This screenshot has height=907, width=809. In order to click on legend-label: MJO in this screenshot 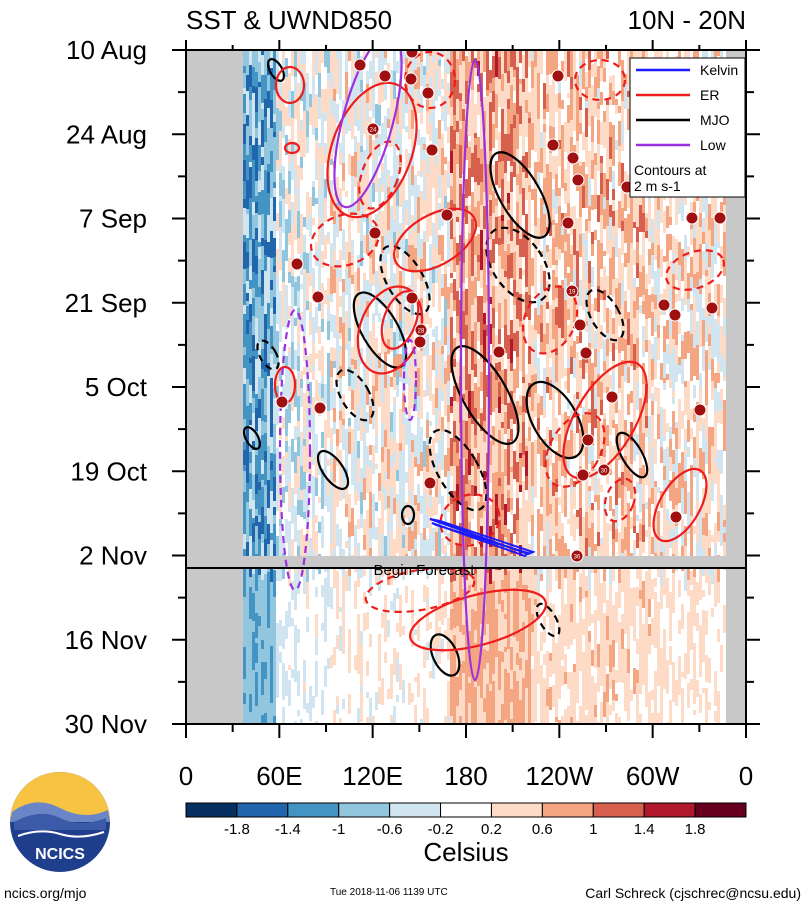, I will do `click(715, 120)`.